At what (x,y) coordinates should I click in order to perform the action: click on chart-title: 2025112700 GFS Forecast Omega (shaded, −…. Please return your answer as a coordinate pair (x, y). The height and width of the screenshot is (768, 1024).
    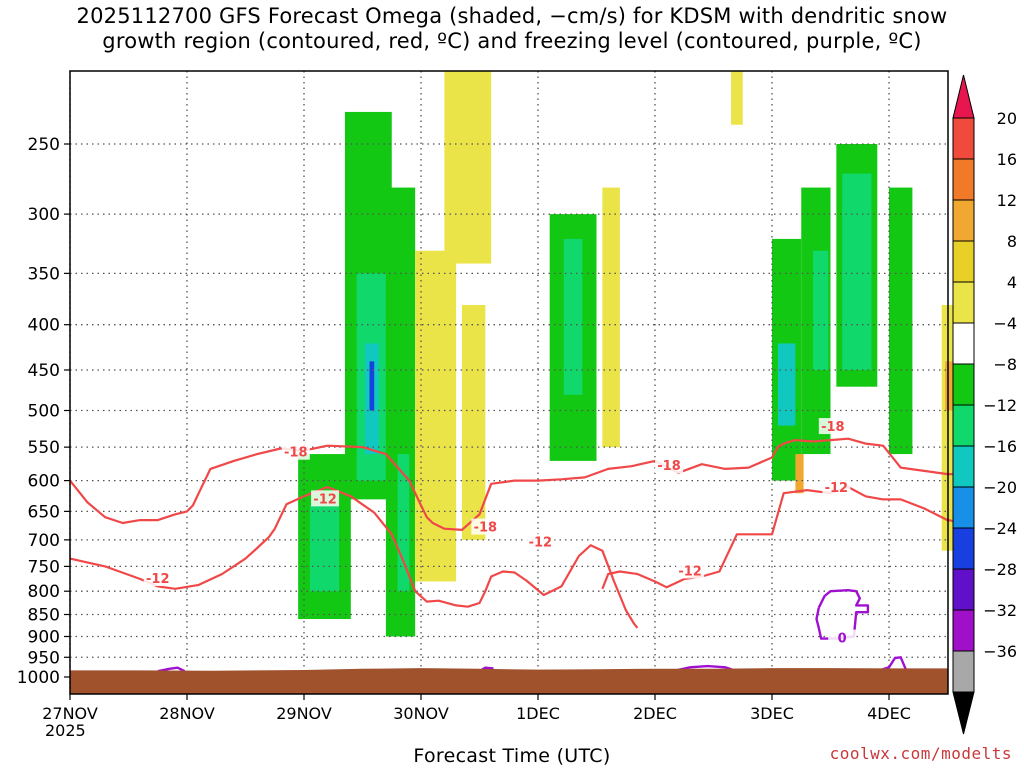
    Looking at the image, I should click on (512, 29).